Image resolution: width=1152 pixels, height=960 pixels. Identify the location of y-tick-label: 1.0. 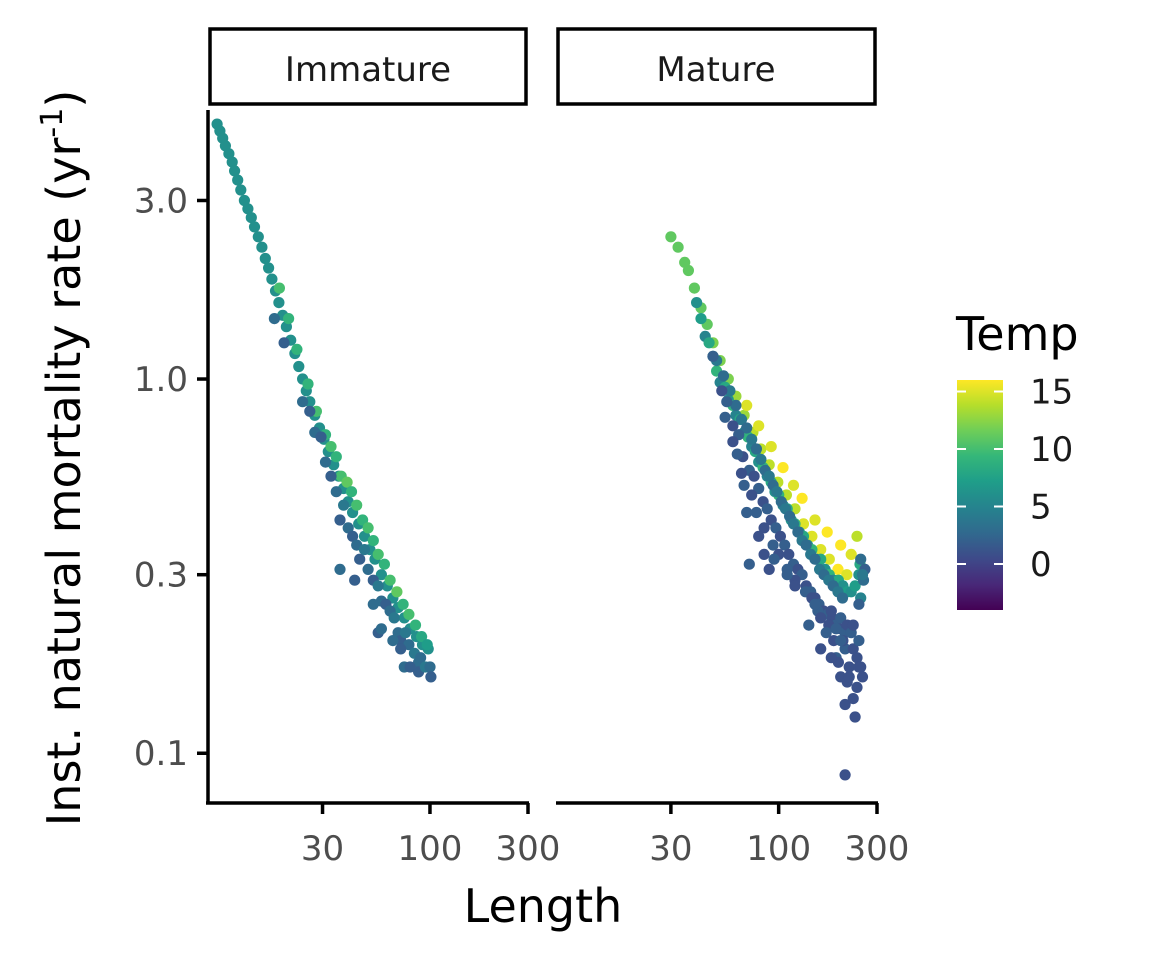
(161, 380).